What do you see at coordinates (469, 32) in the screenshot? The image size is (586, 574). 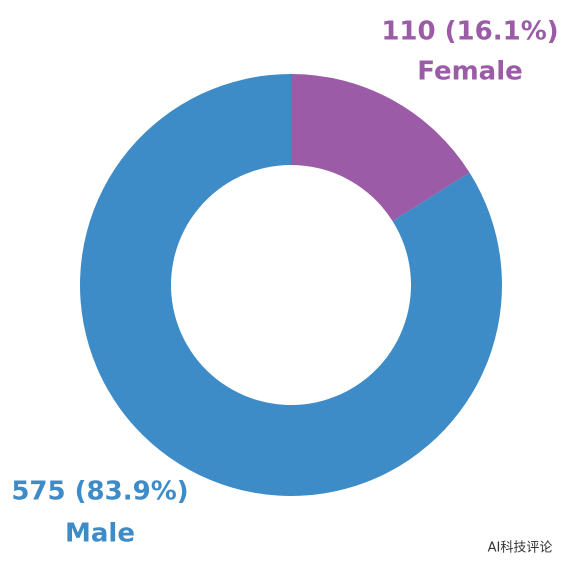 I see `value-label: 110 (16.1%)` at bounding box center [469, 32].